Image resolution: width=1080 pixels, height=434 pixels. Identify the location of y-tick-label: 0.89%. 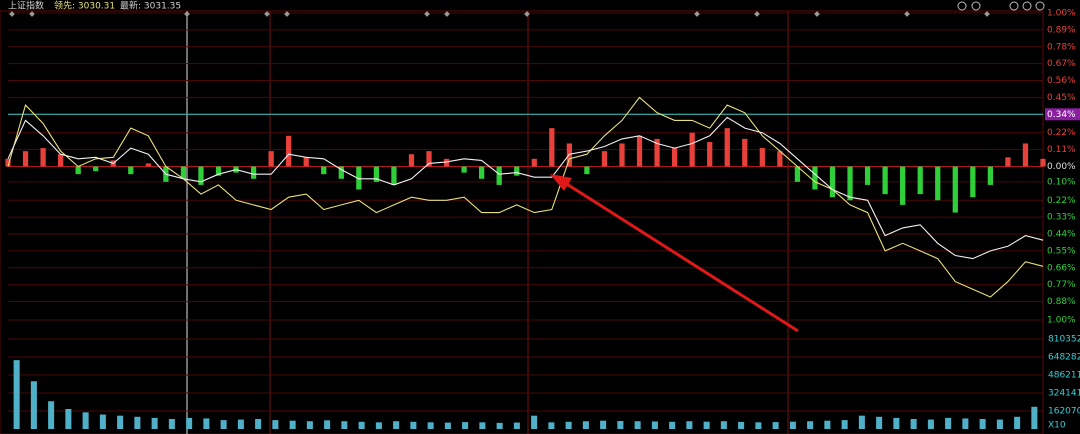
(1061, 30).